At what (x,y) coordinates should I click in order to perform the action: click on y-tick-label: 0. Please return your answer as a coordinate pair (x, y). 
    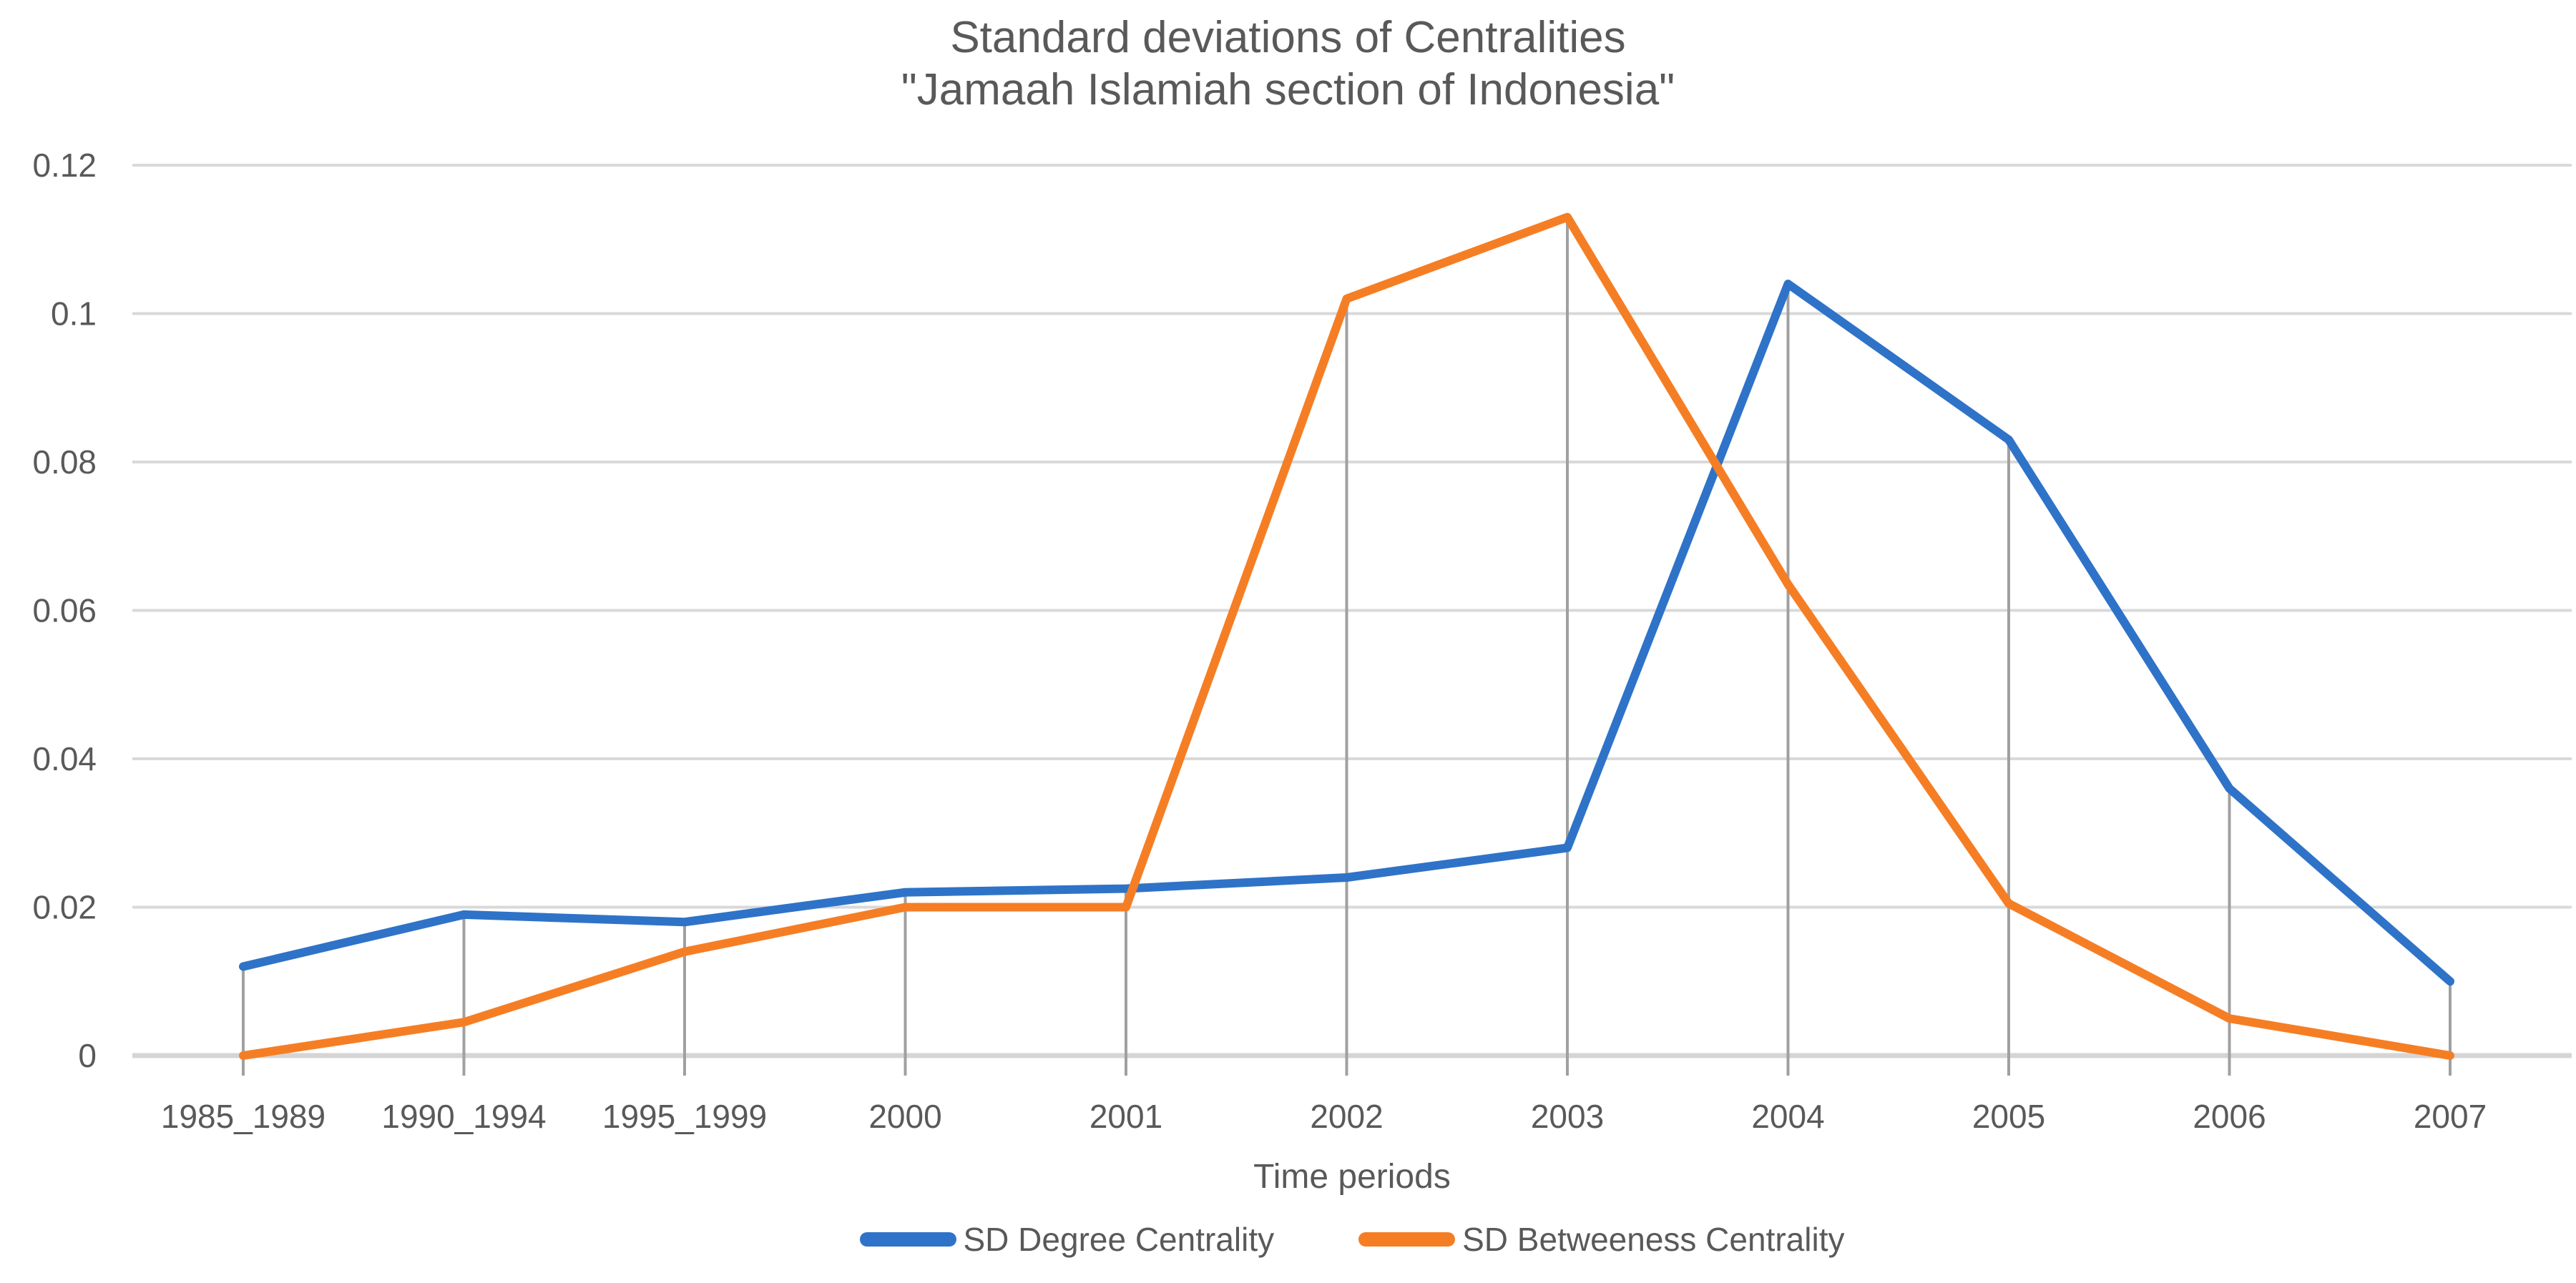
    Looking at the image, I should click on (87, 1055).